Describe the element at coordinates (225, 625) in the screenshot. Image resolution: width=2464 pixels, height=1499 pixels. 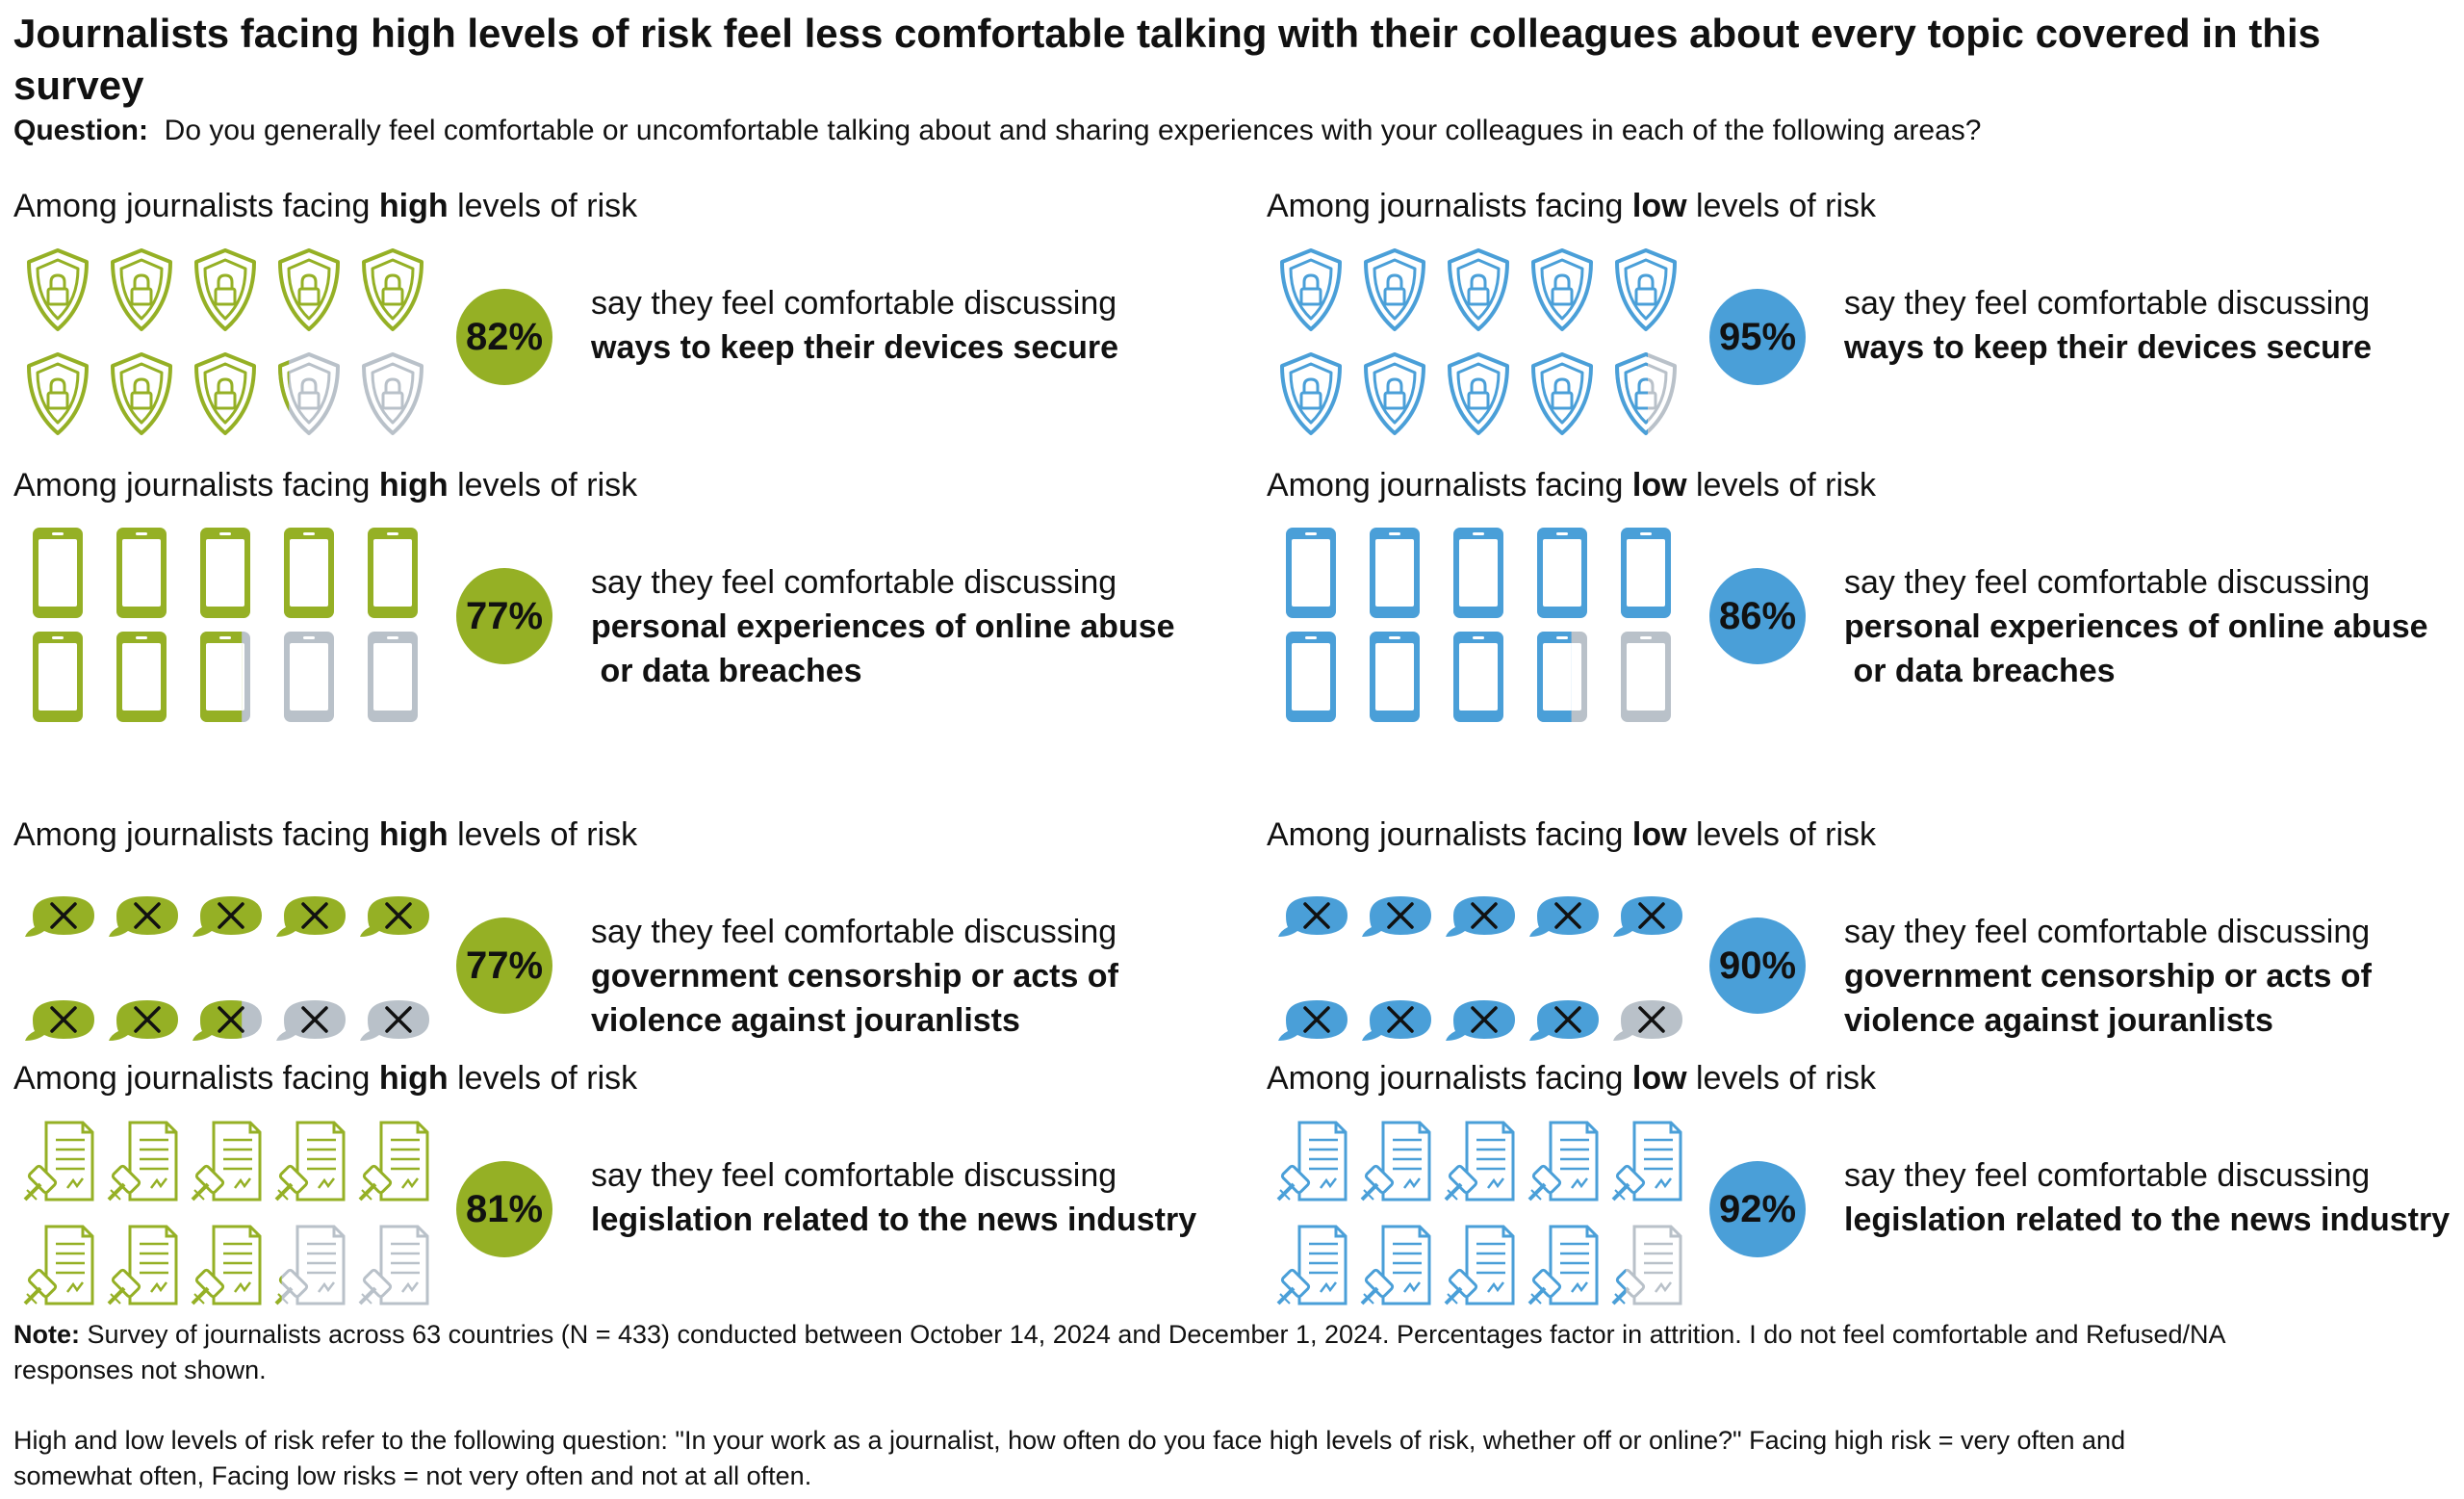
I see `smartphone-pictogram` at that location.